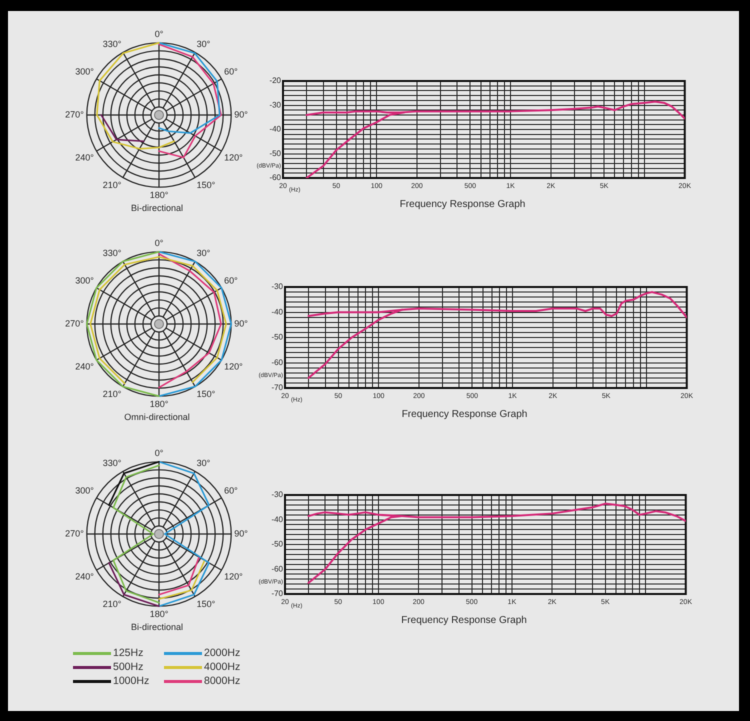 Image resolution: width=750 pixels, height=721 pixels. What do you see at coordinates (275, 81) in the screenshot?
I see `y-tick-label: -20` at bounding box center [275, 81].